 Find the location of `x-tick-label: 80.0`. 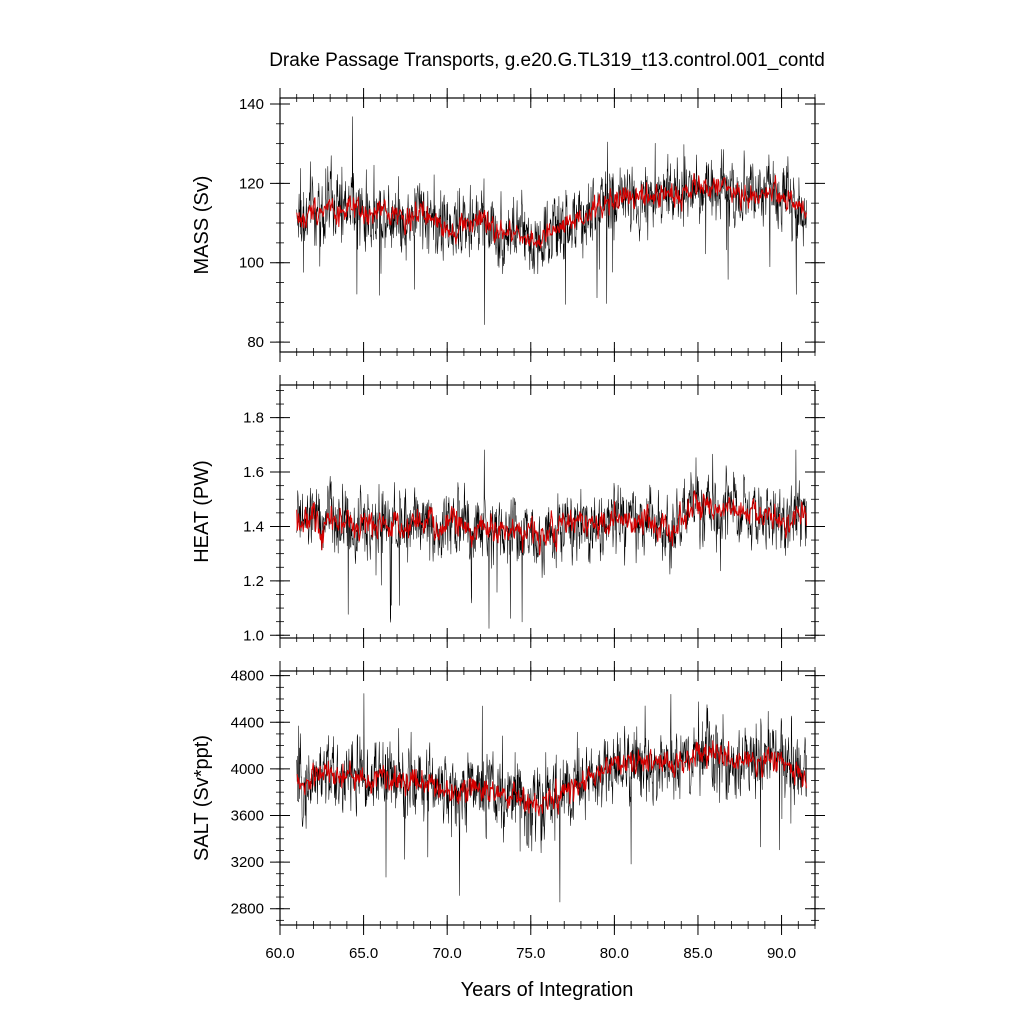

x-tick-label: 80.0 is located at coordinates (614, 953).